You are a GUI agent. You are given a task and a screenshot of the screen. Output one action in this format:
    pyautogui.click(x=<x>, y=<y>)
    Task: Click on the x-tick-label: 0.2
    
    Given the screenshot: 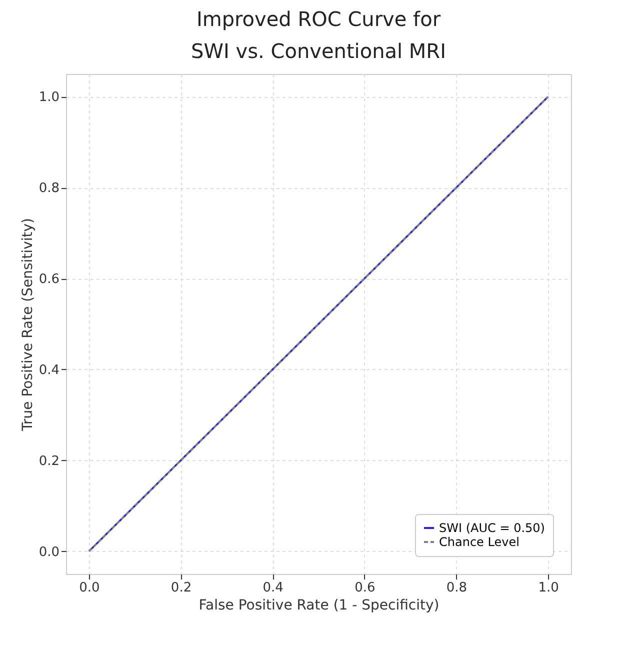 What is the action you would take?
    pyautogui.click(x=181, y=588)
    